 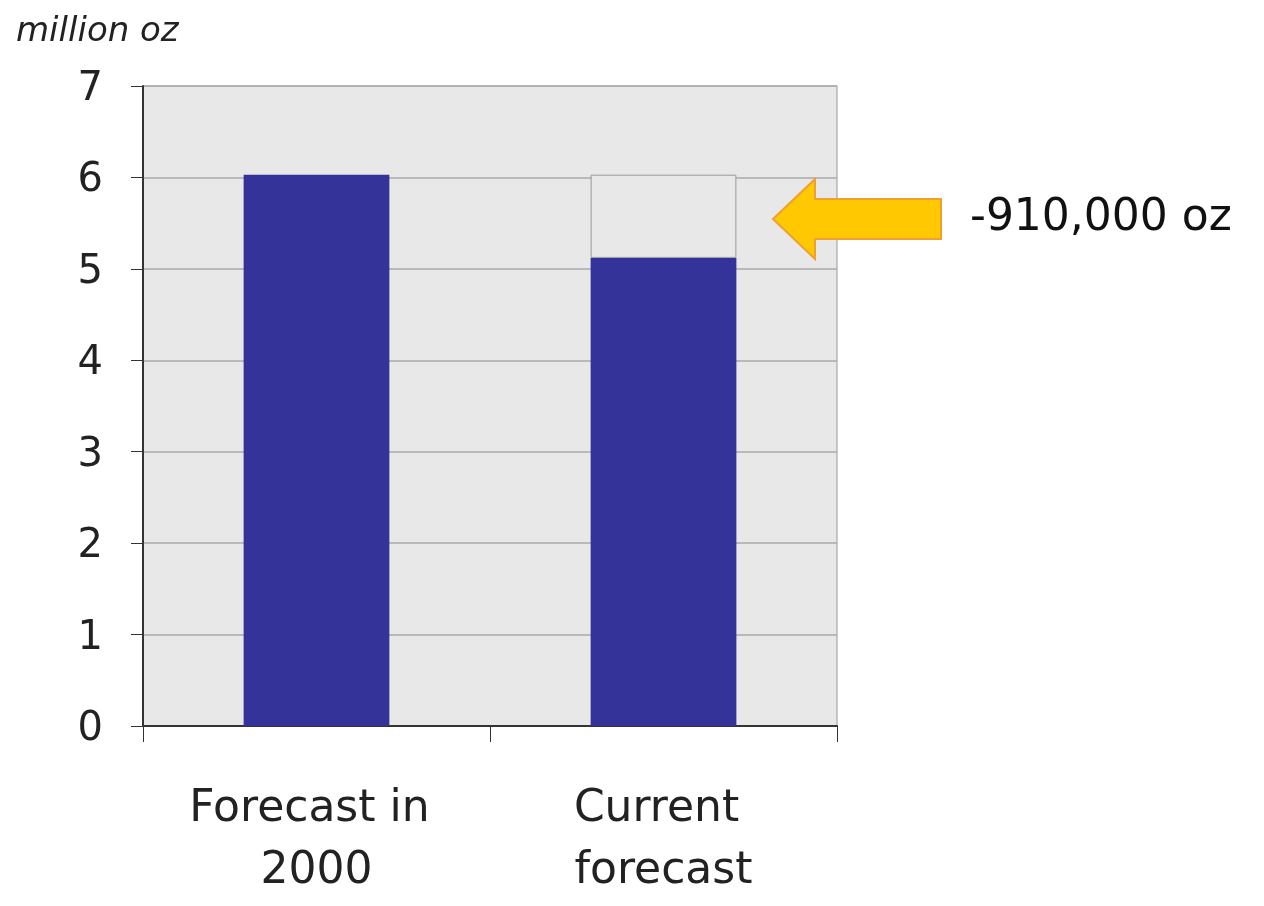 What do you see at coordinates (90, 268) in the screenshot?
I see `y-tick-label: 5` at bounding box center [90, 268].